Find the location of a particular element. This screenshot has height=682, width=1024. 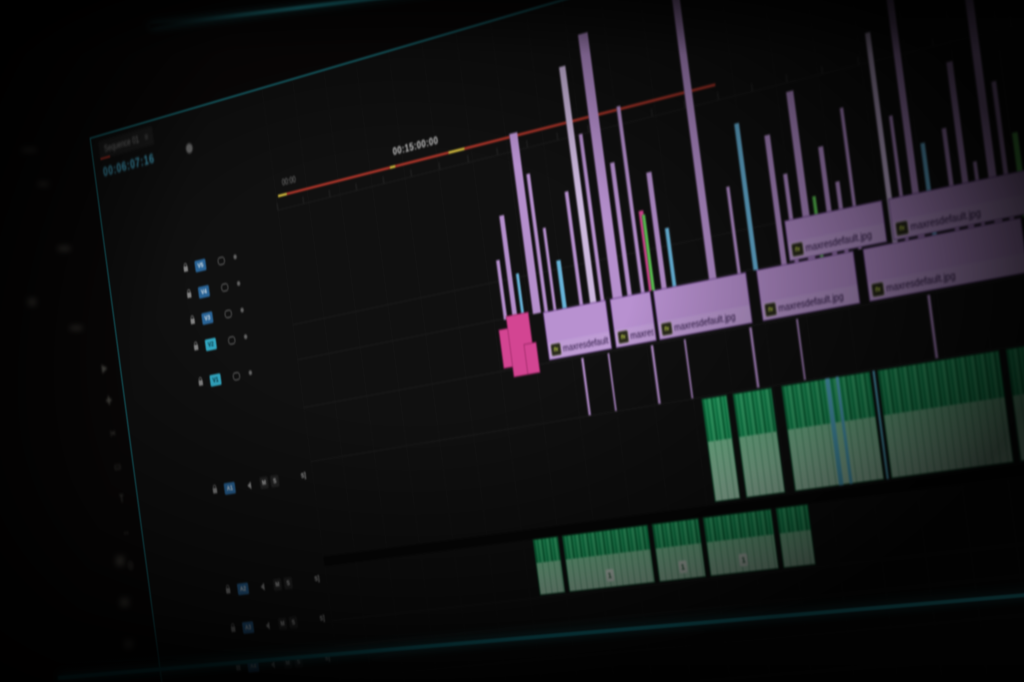

tool-icon: ▶ is located at coordinates (104, 368).